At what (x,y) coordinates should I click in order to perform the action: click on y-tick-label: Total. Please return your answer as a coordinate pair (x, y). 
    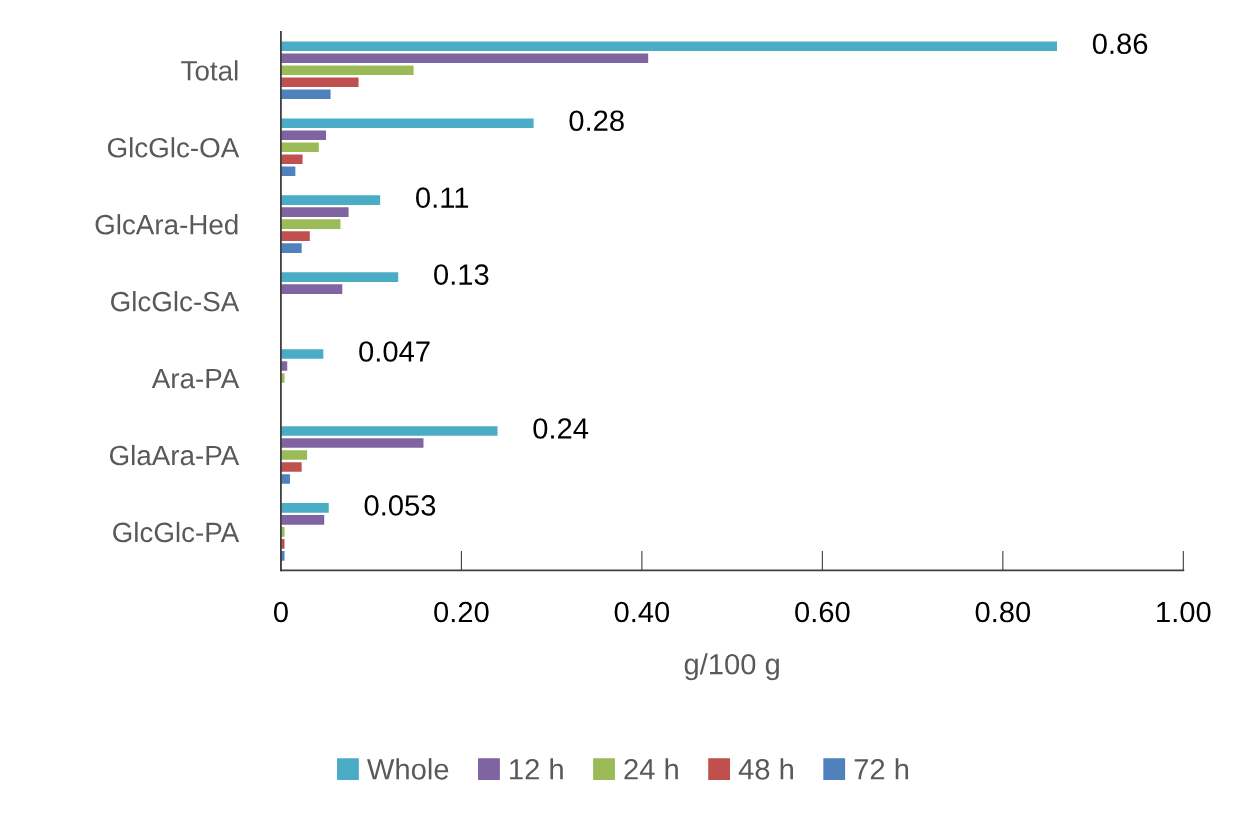
    Looking at the image, I should click on (209, 70).